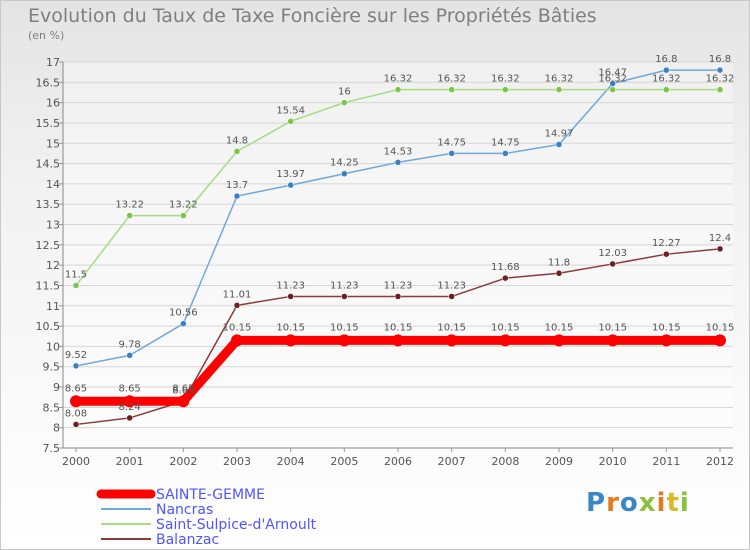  I want to click on y-tick-label: 17, so click(53, 62).